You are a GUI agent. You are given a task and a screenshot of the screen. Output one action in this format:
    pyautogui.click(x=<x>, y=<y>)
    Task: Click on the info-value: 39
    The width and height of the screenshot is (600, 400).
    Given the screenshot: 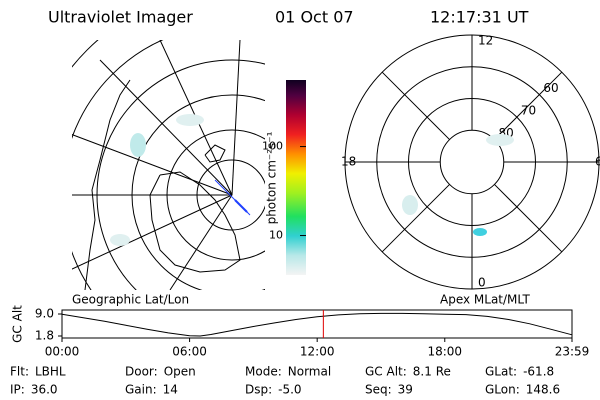 What is the action you would take?
    pyautogui.click(x=405, y=390)
    